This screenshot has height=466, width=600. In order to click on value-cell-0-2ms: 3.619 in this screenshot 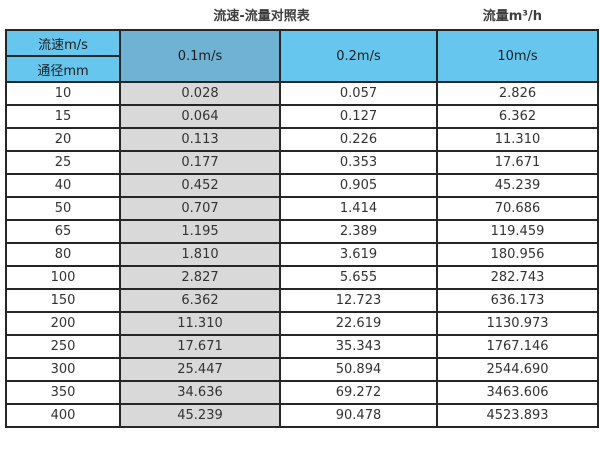, I will do `click(358, 254)`.